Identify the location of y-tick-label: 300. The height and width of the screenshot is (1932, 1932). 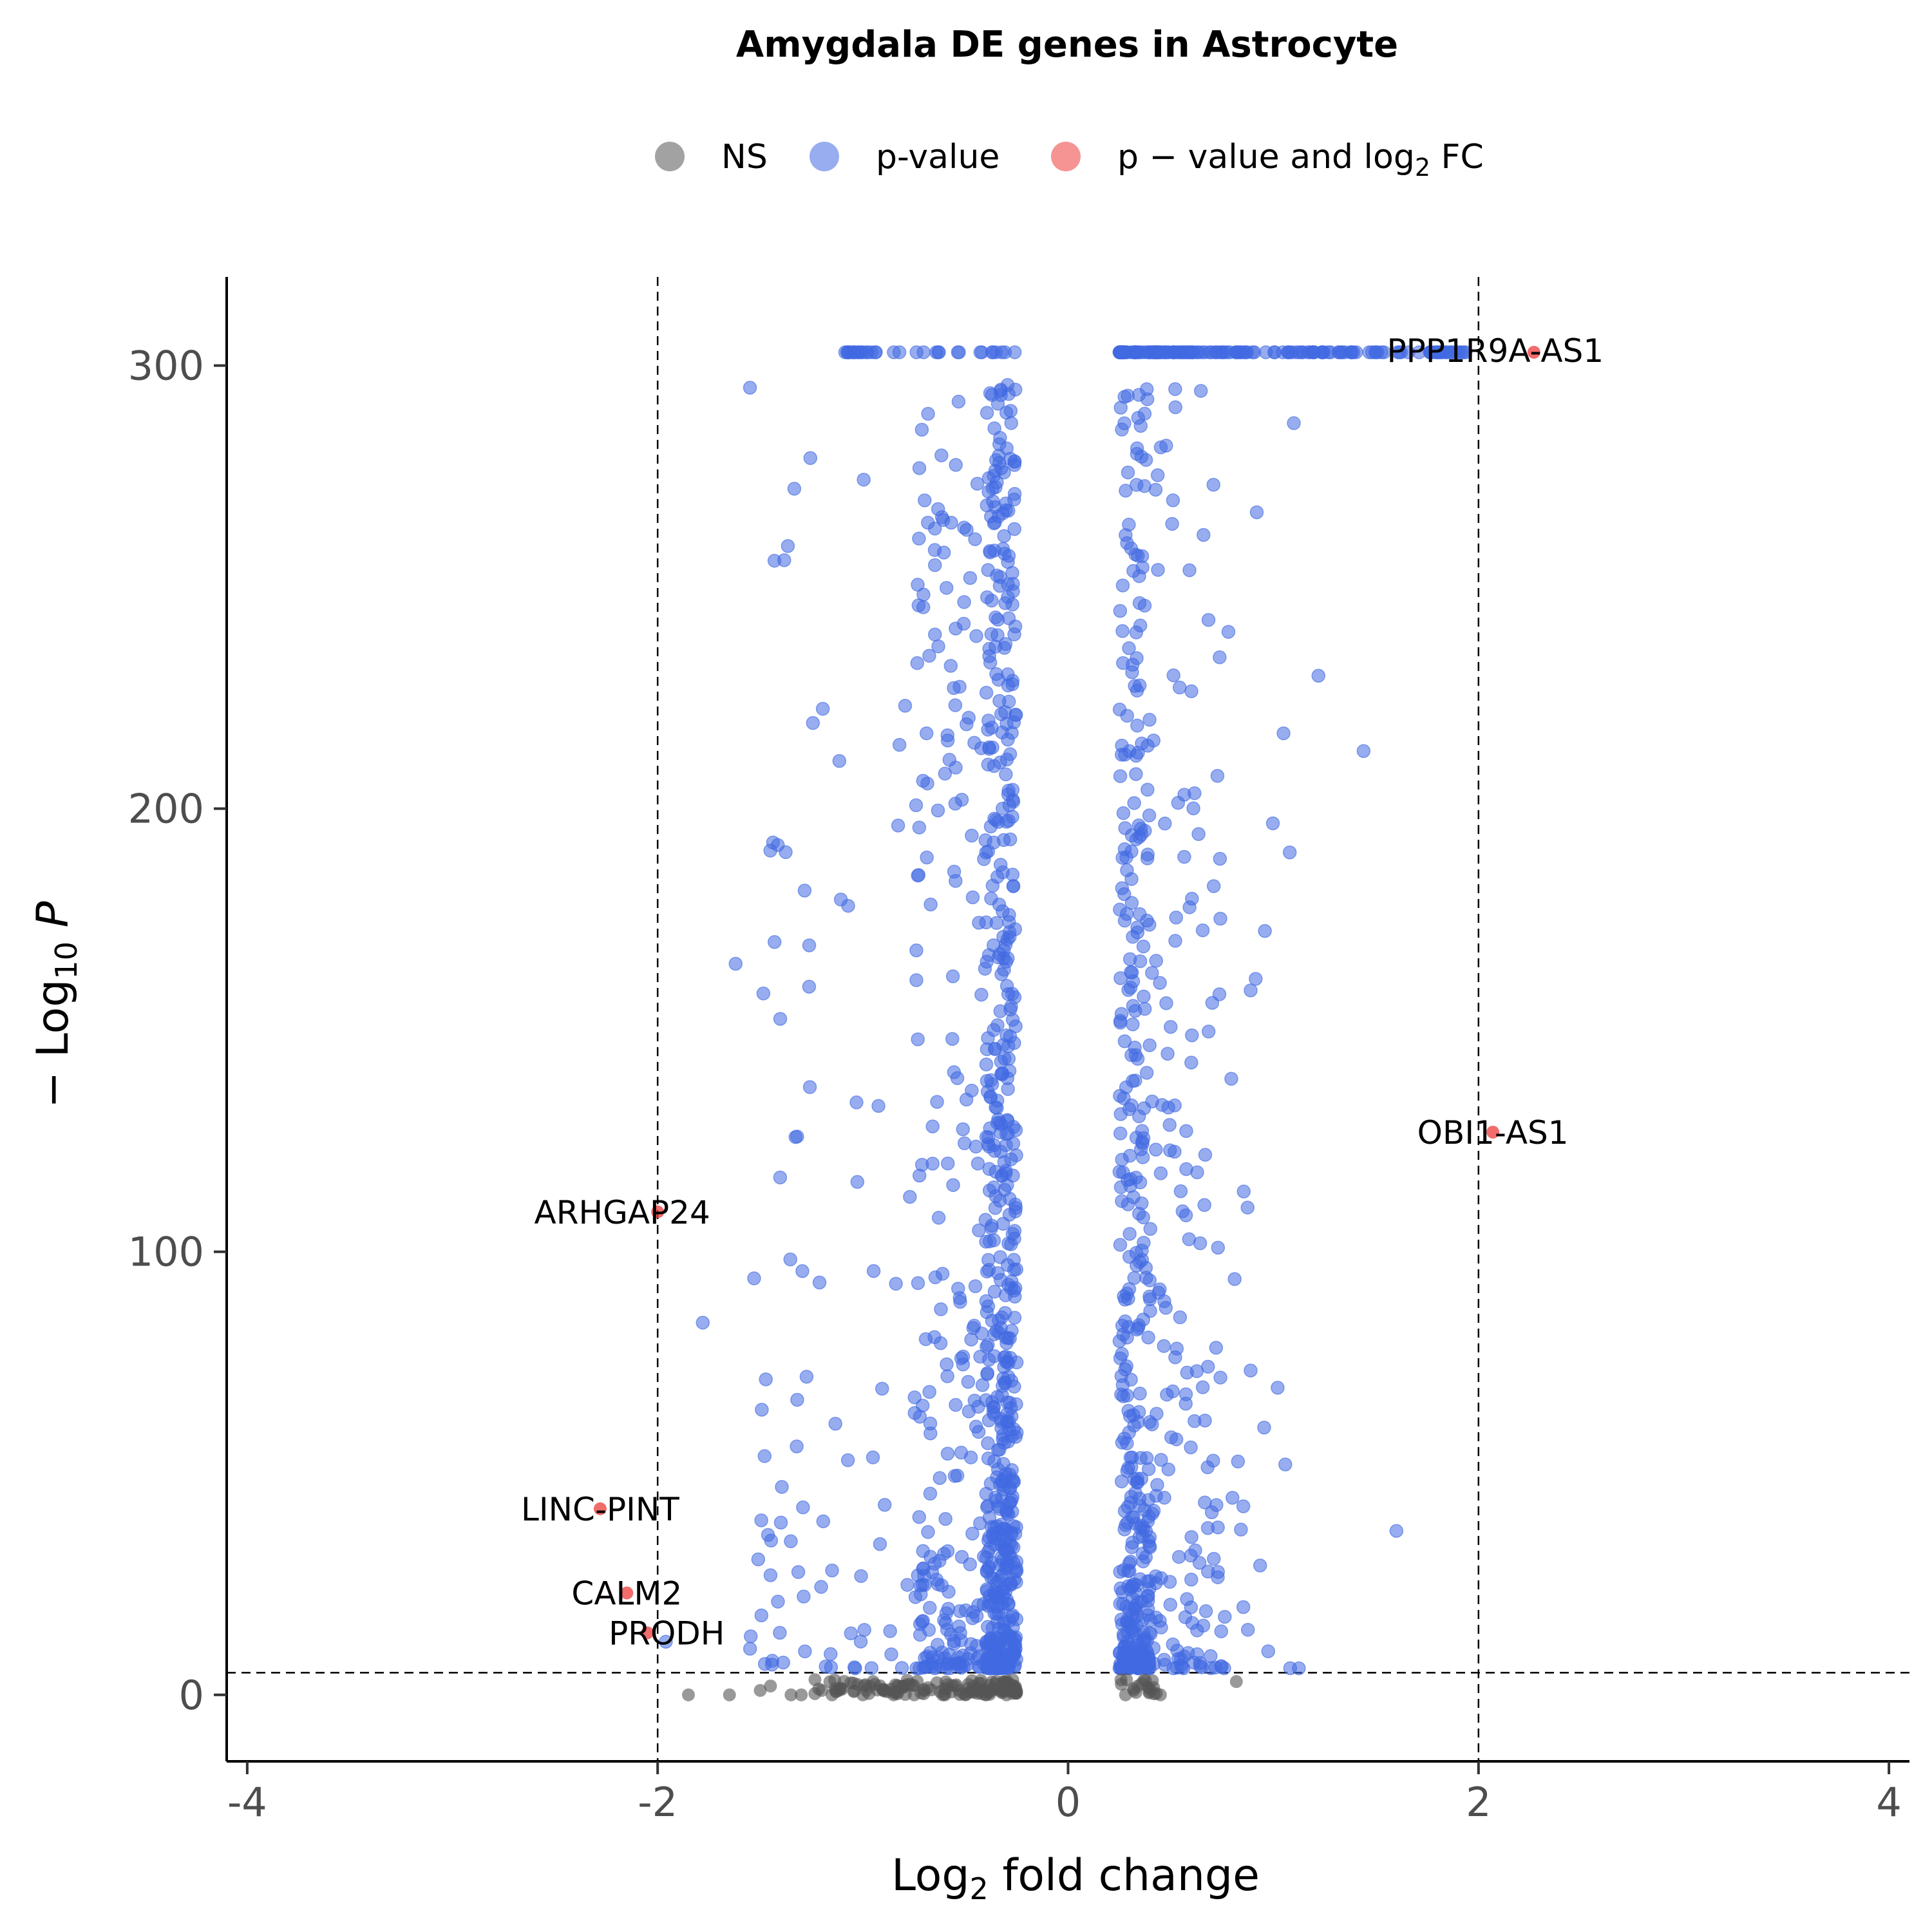
(166, 366).